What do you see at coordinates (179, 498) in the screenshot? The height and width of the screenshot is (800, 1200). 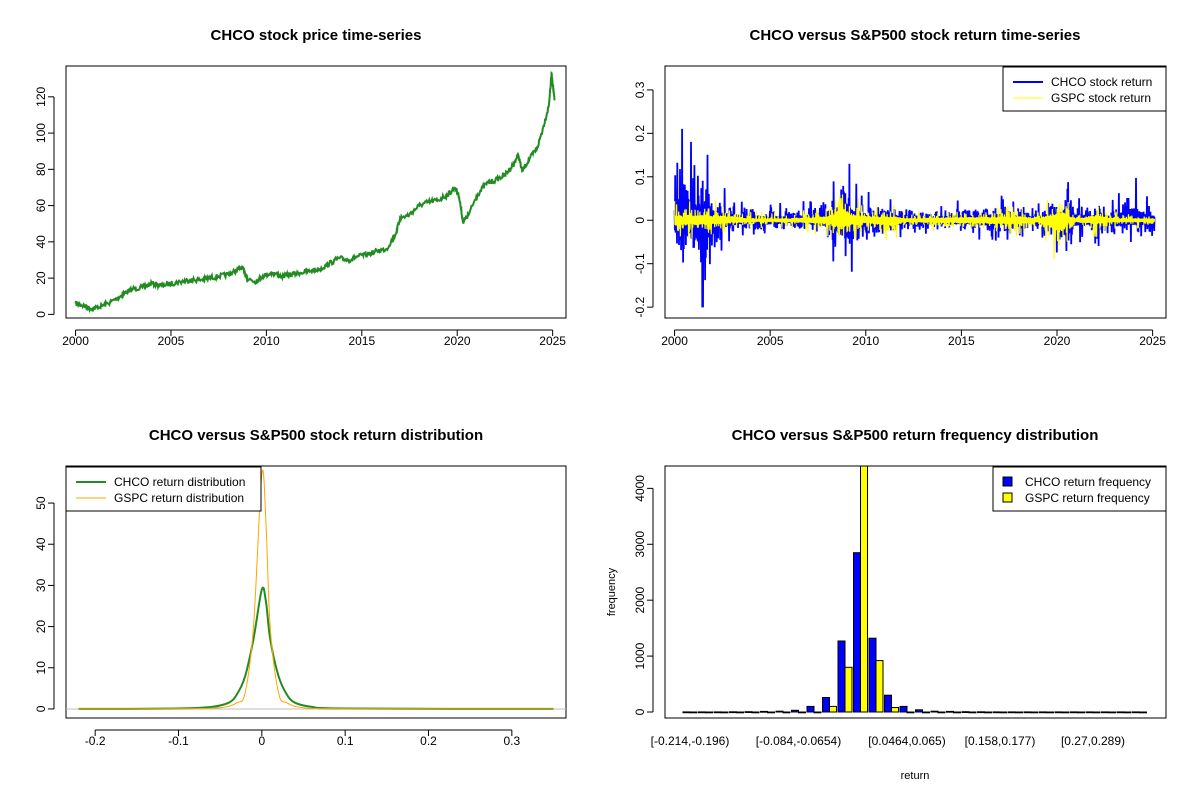 I see `legend-label: GSPC return distribution` at bounding box center [179, 498].